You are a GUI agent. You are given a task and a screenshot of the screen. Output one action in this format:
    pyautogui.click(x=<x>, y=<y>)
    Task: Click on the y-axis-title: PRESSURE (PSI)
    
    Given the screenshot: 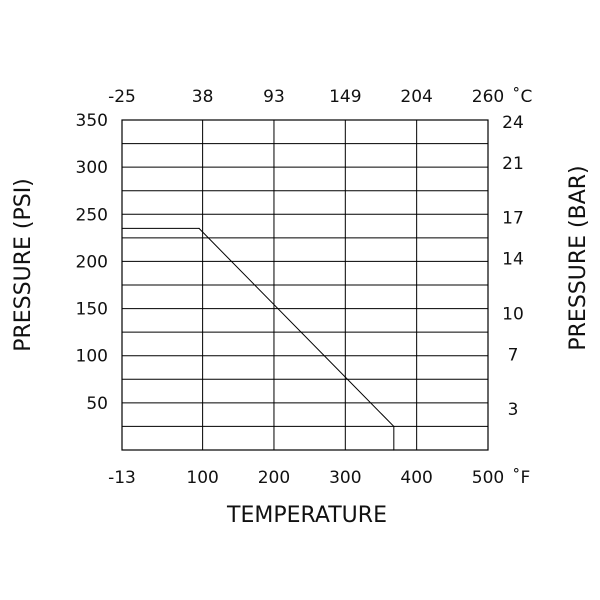 What is the action you would take?
    pyautogui.click(x=23, y=265)
    